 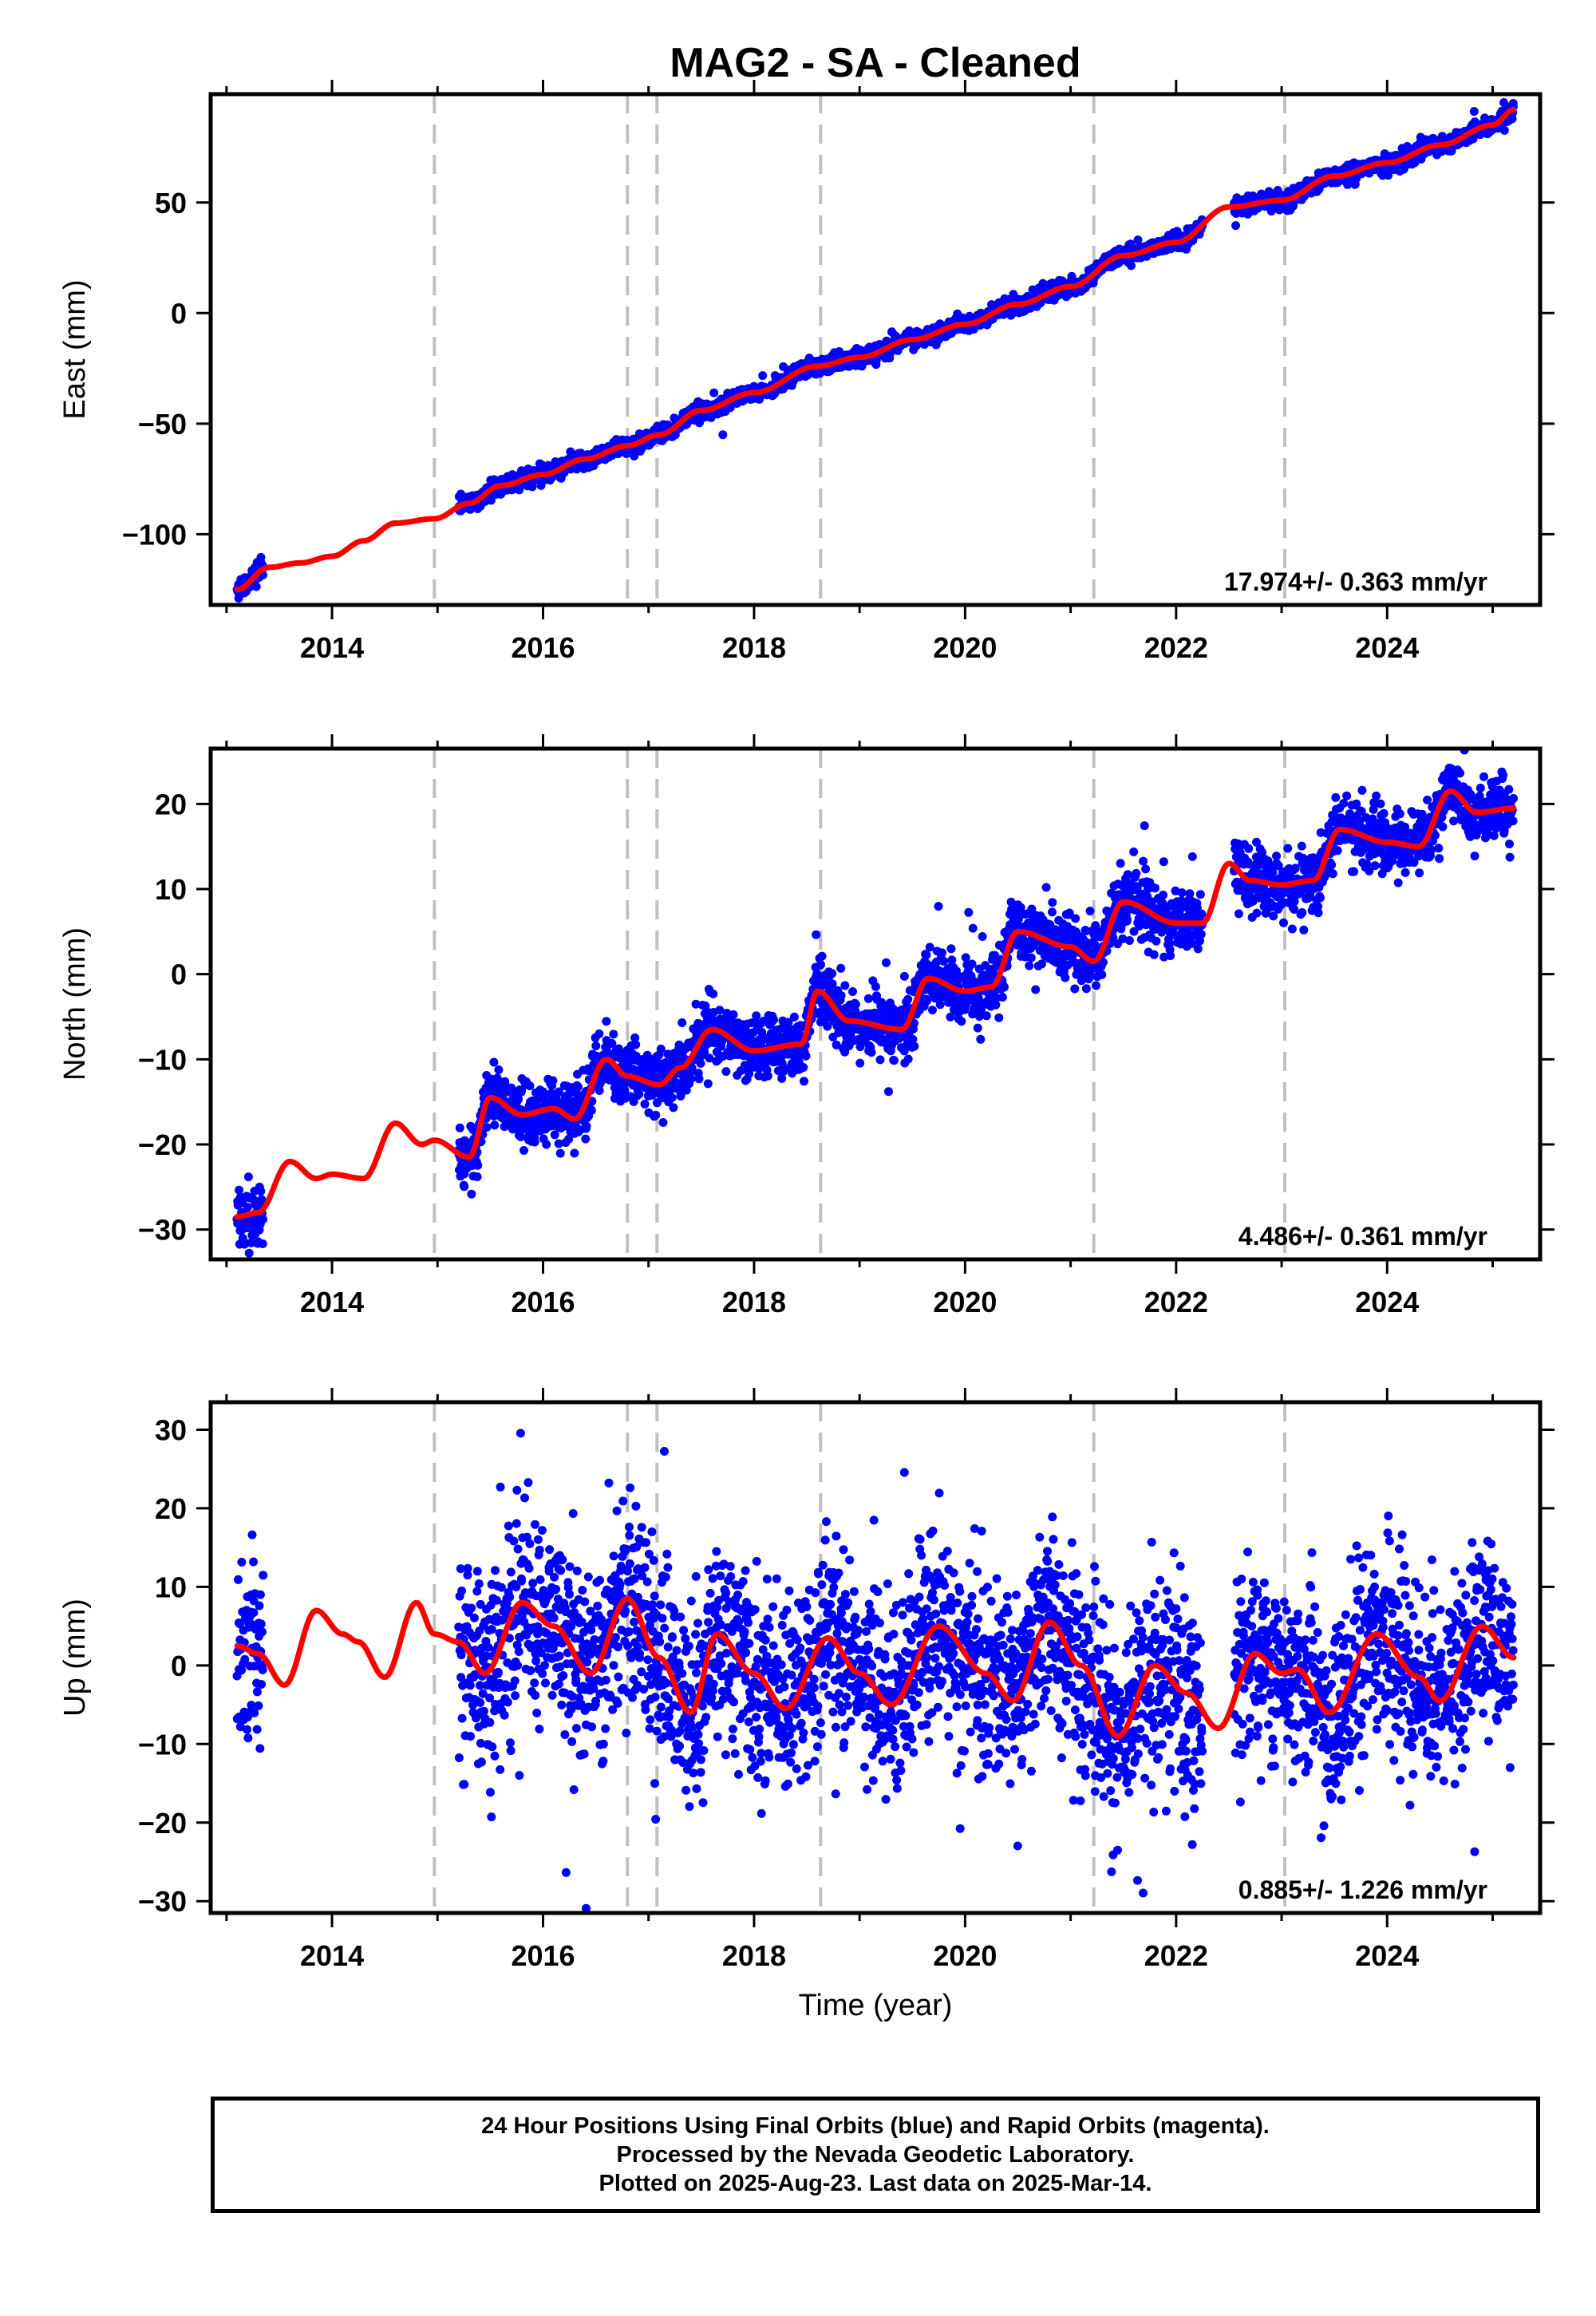 I want to click on x-tick-label: 2022, so click(x=1176, y=647).